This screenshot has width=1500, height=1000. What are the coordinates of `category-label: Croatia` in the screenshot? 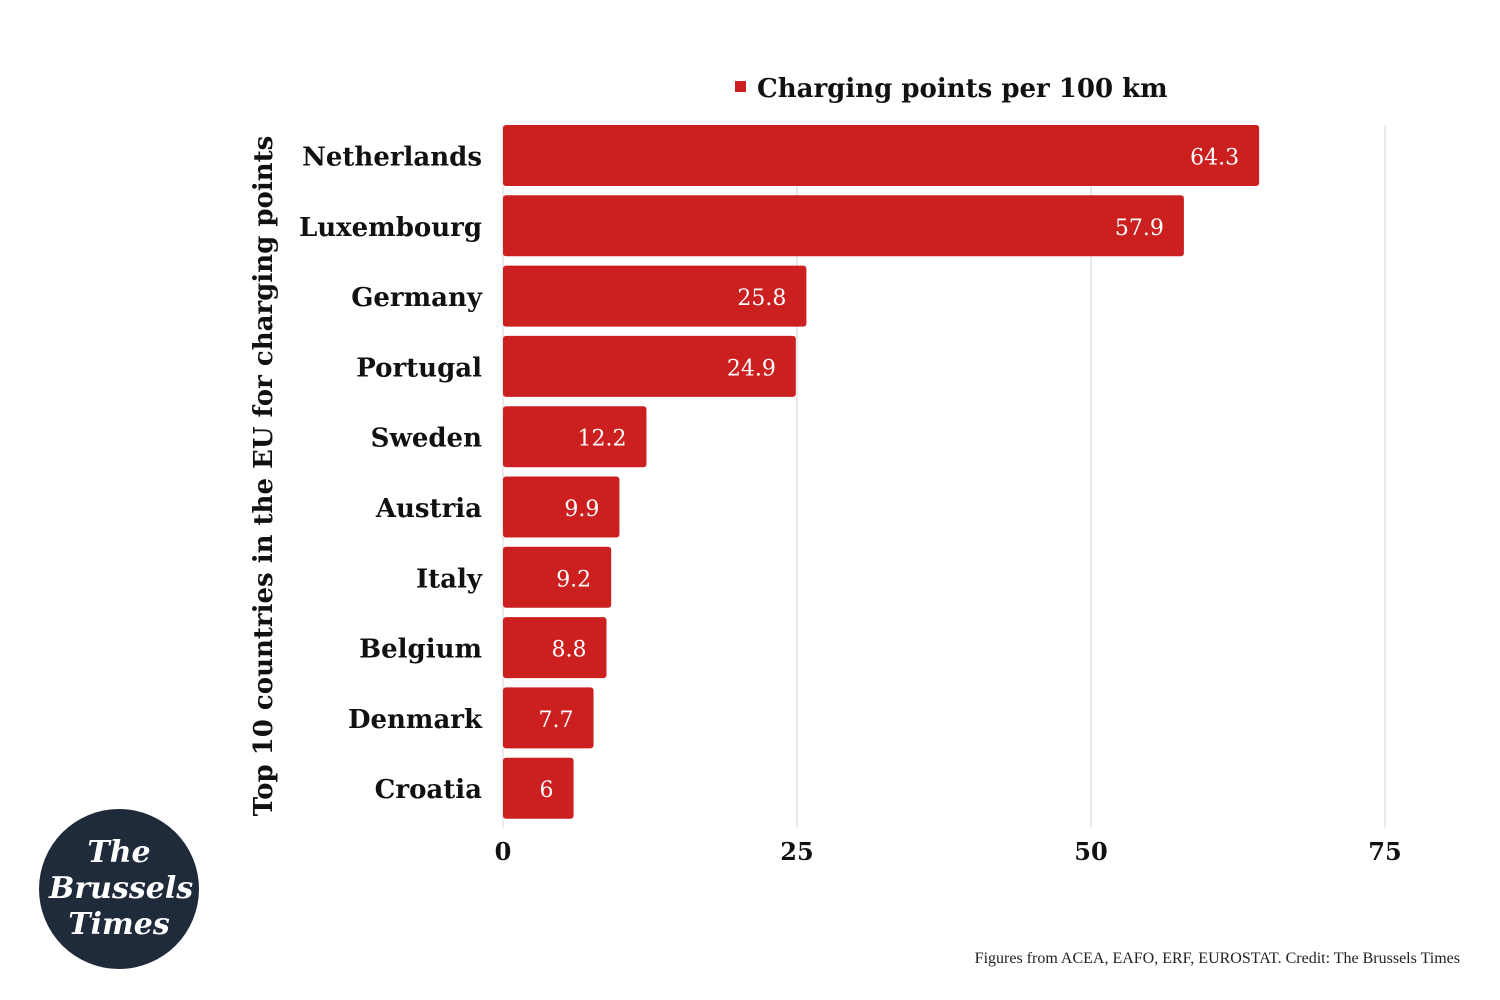 It's located at (428, 790).